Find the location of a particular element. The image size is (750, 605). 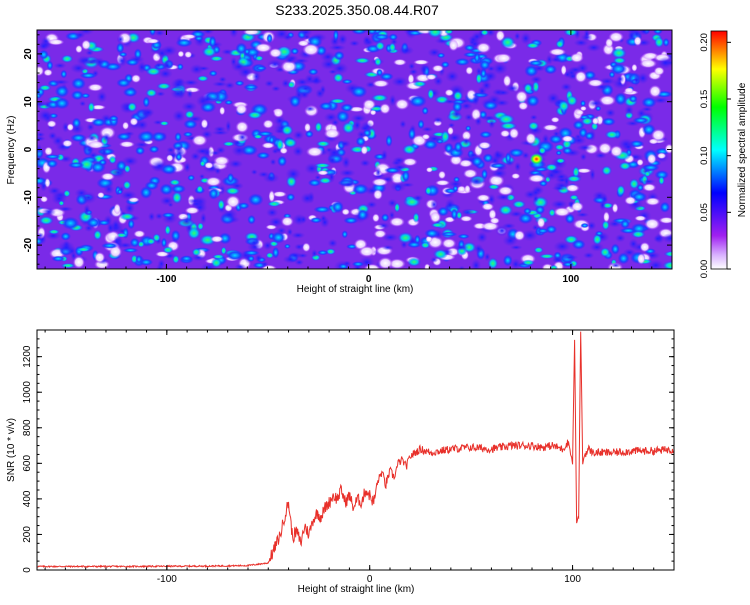

heatmap-ylabel: Frequency (Hz) is located at coordinates (11, 150).